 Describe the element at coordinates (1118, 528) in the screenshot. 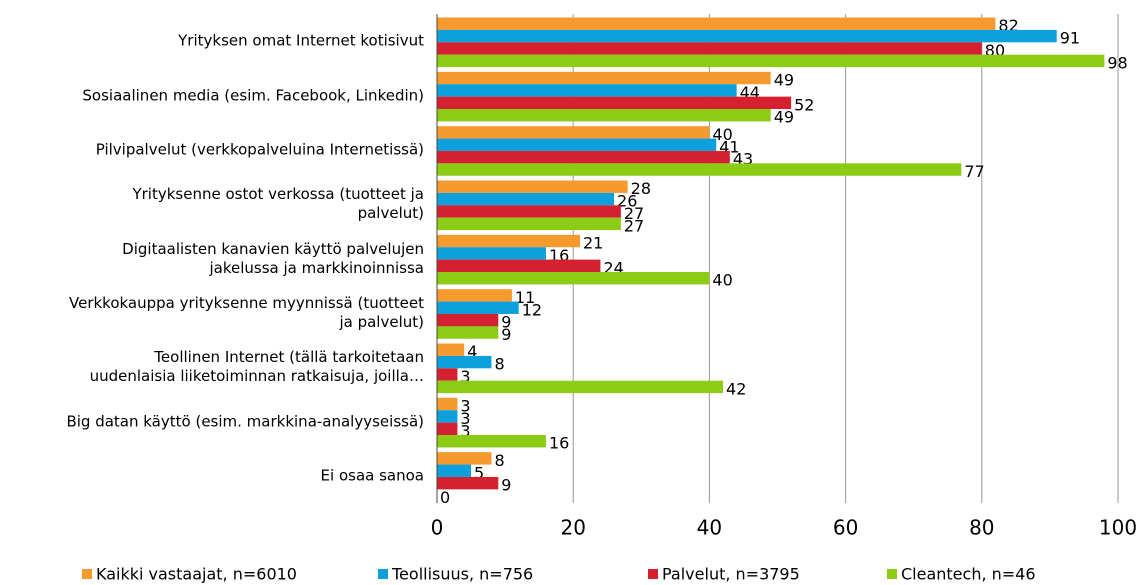

I see `x-tick-label: 100` at that location.